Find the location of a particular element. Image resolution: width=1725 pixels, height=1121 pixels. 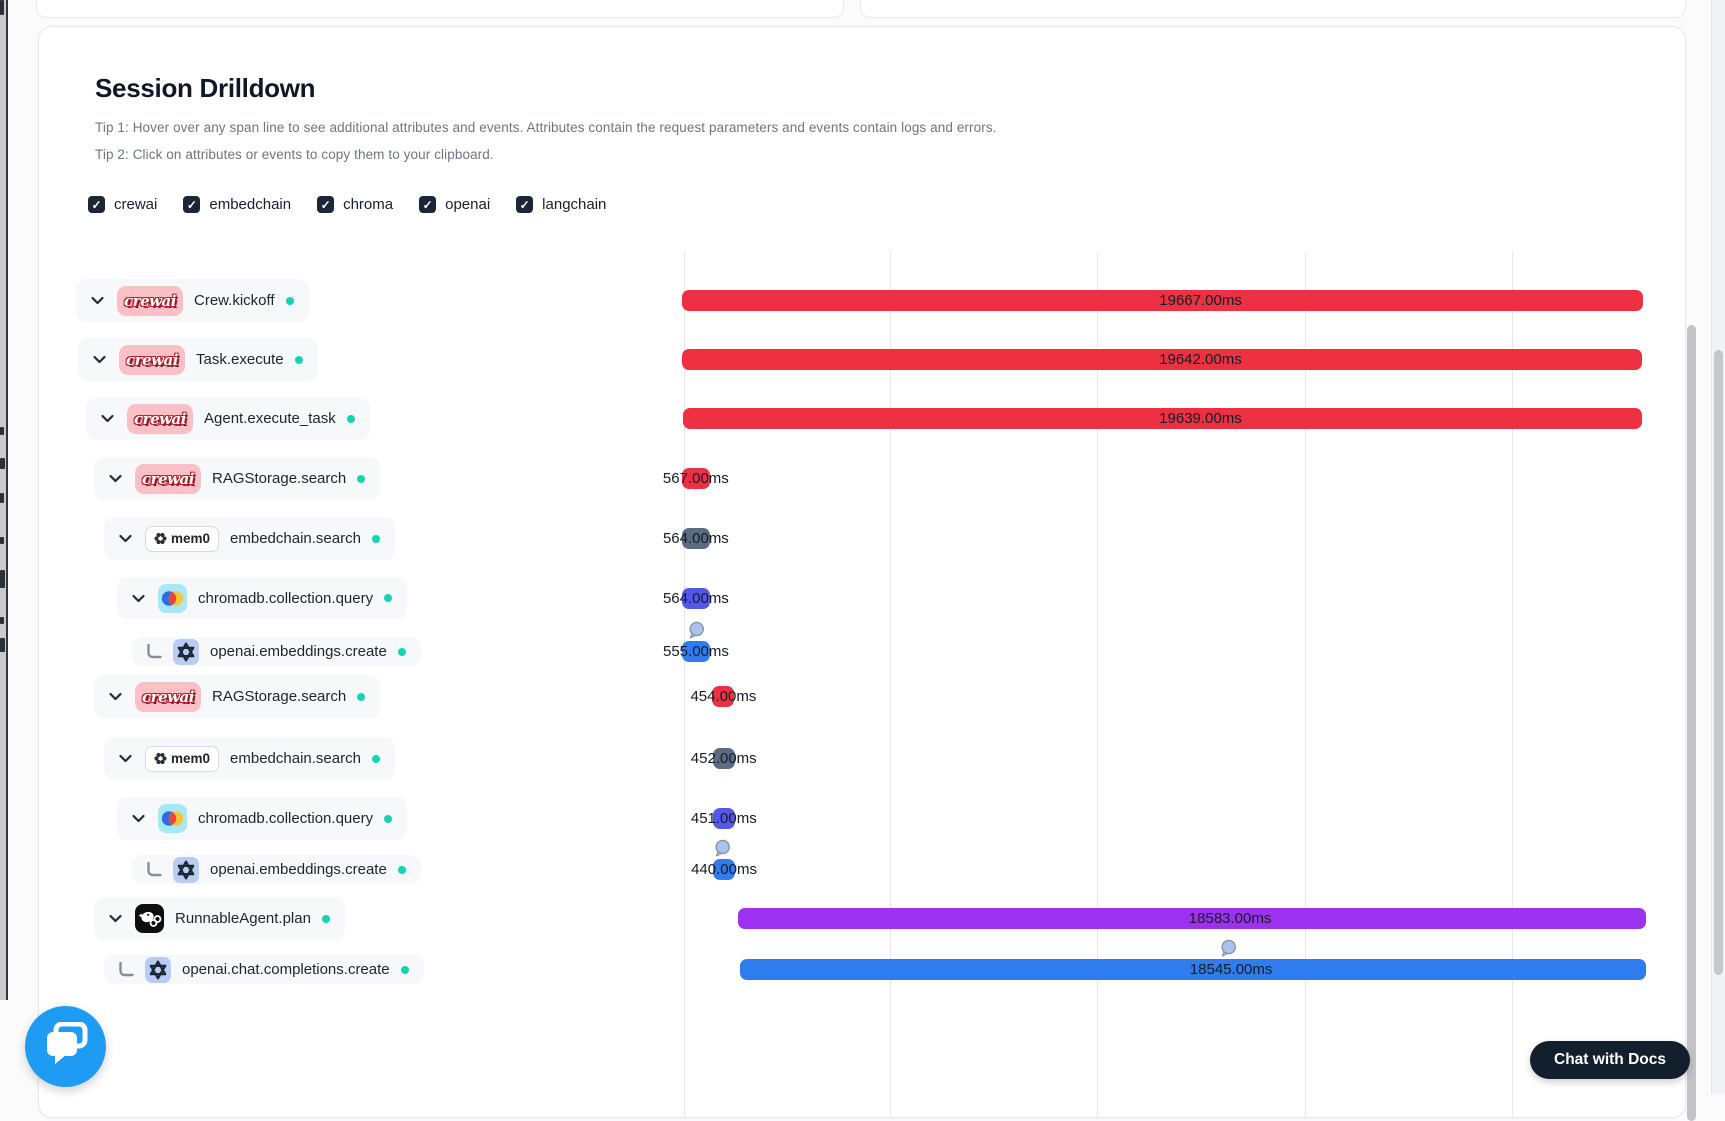

browser-scrollbar-track is located at coordinates (1718, 547).